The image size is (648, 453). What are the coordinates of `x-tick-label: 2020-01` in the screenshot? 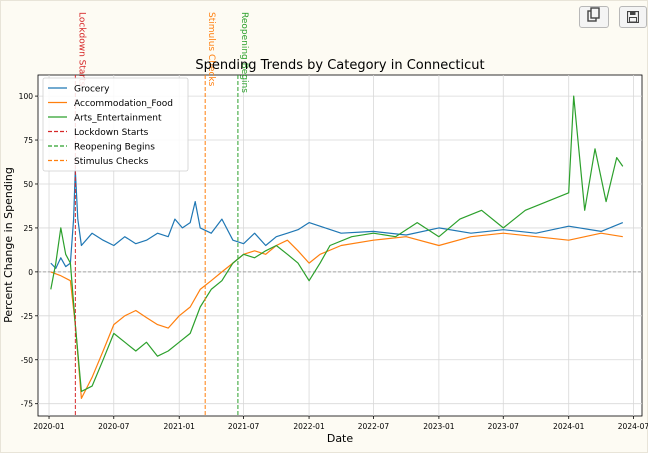 It's located at (49, 426).